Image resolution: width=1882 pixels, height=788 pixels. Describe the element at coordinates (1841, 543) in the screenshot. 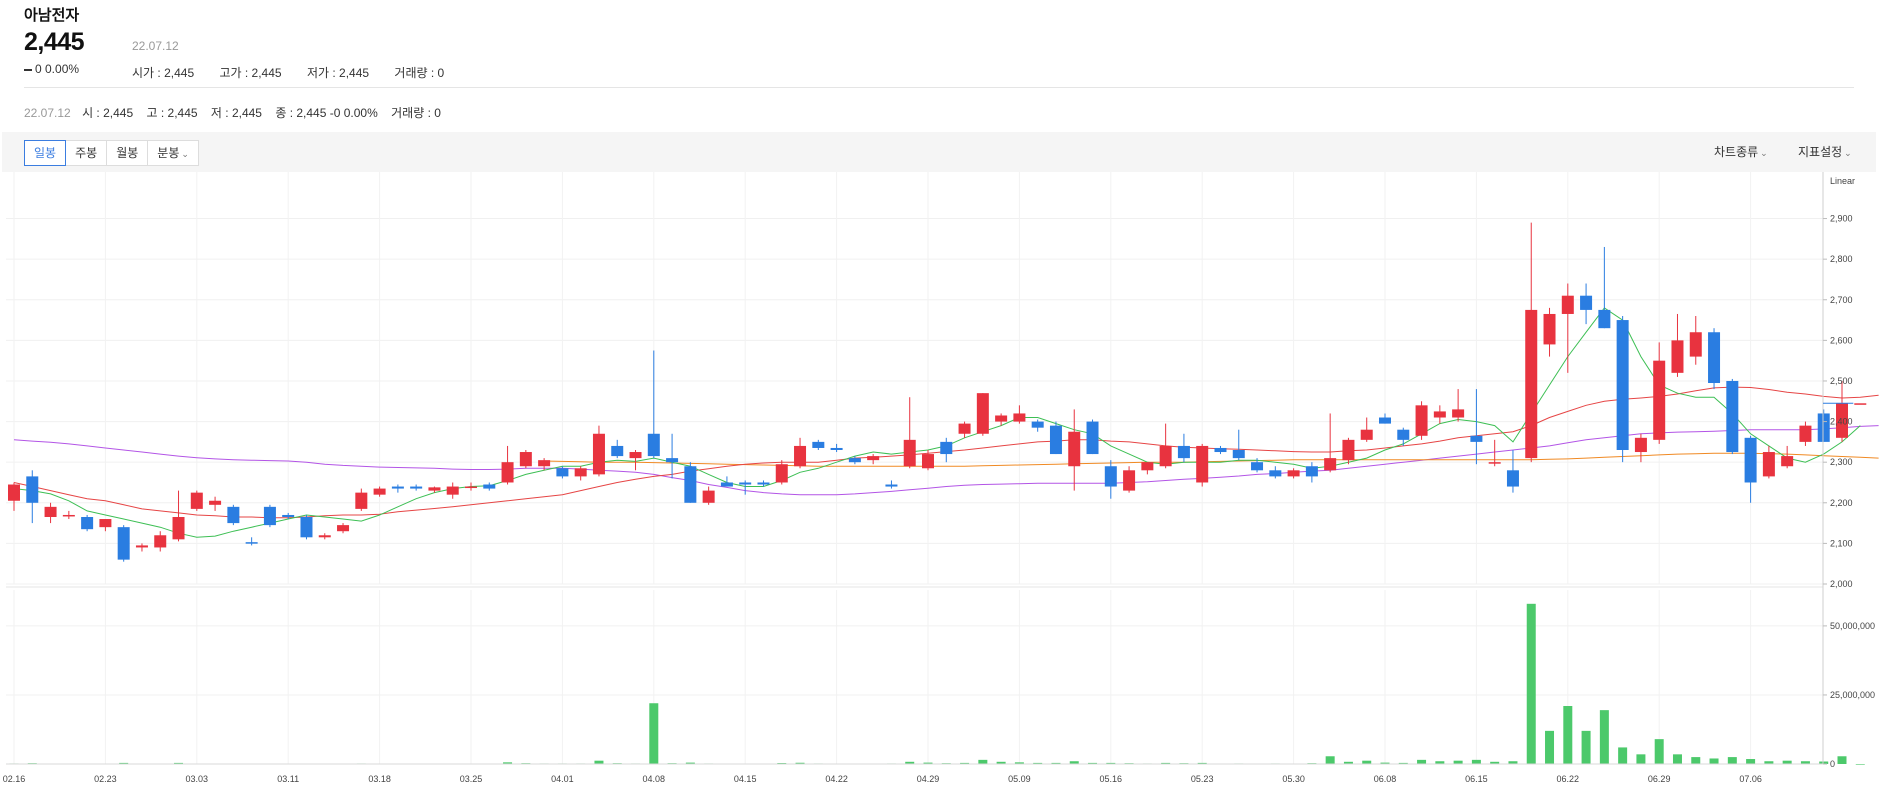

I see `y-tick-label: 2,100` at that location.